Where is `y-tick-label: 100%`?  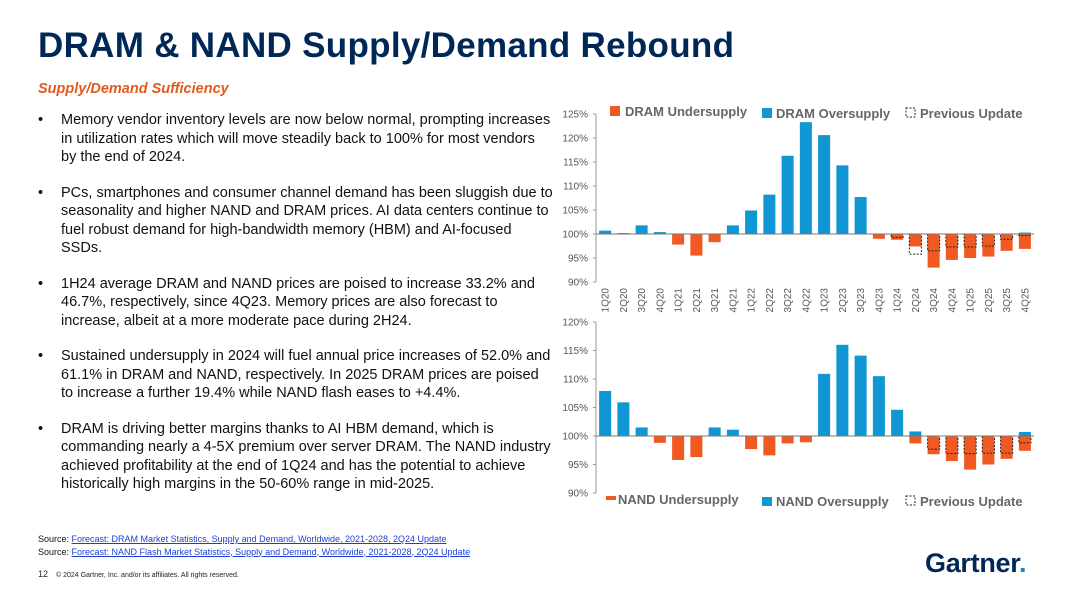 y-tick-label: 100% is located at coordinates (575, 437).